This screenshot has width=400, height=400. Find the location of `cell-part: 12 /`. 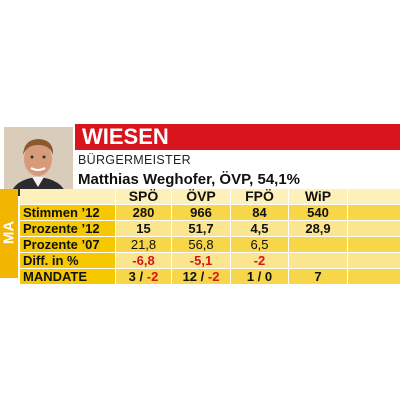

cell-part: 12 / is located at coordinates (195, 276).